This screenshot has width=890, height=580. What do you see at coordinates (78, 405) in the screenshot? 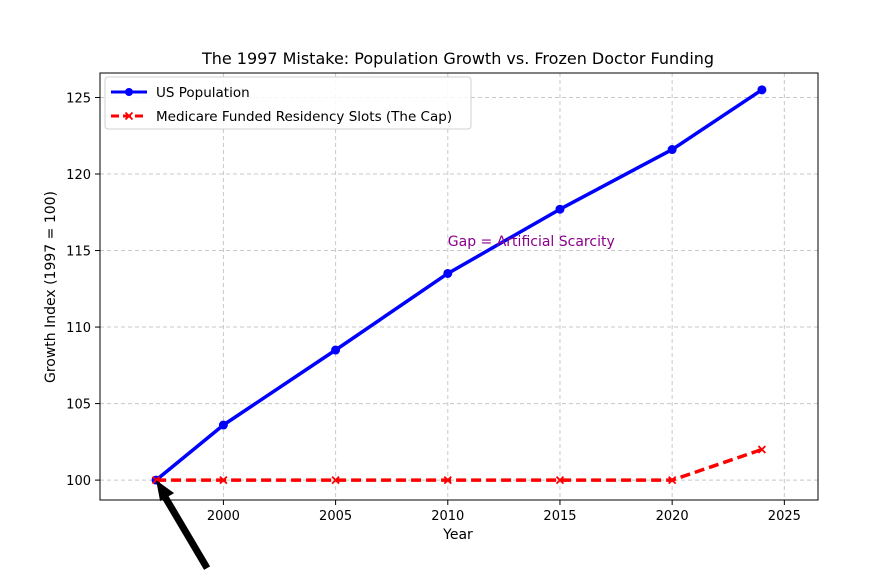
I see `y-tick-label: 105` at bounding box center [78, 405].